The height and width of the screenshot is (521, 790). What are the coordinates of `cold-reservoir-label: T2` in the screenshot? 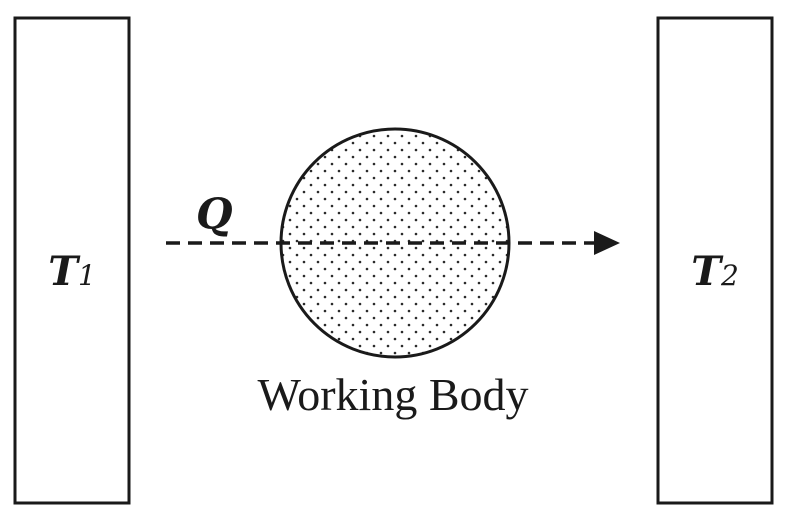 It's located at (715, 271).